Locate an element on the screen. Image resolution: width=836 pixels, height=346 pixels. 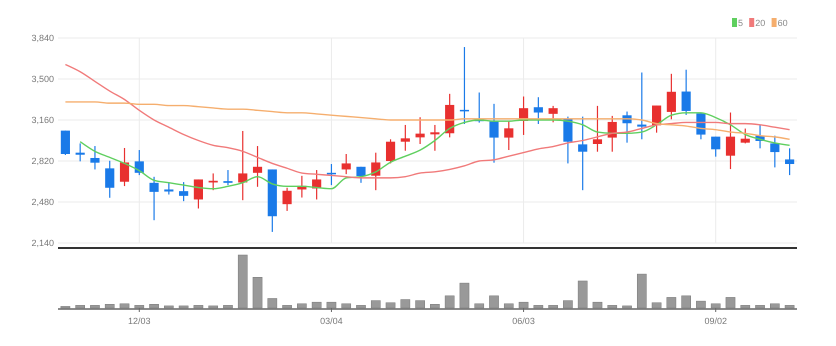
legend-label: 5 is located at coordinates (741, 23).